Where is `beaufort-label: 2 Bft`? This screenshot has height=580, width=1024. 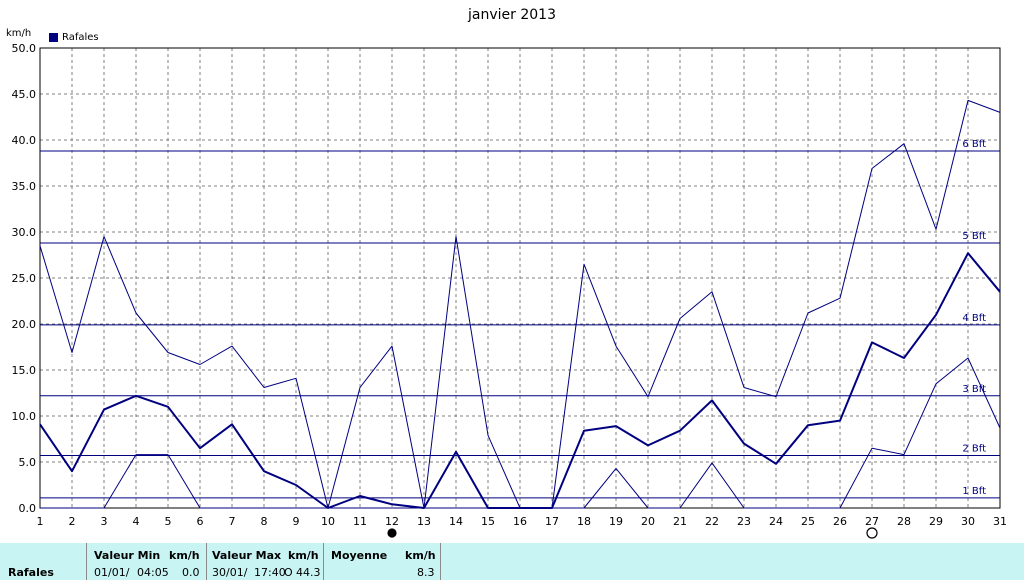 beaufort-label: 2 Bft is located at coordinates (974, 449).